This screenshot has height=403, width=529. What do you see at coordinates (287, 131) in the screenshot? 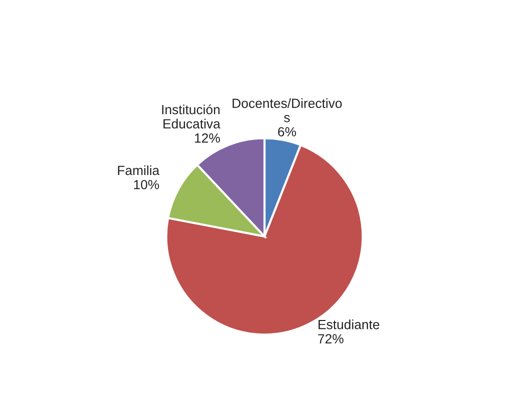
I see `data-label: 6%` at bounding box center [287, 131].